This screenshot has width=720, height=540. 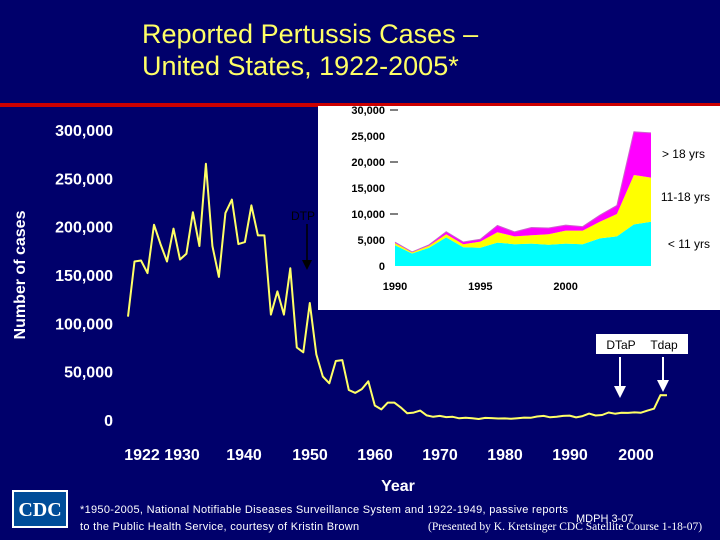 What do you see at coordinates (664, 345) in the screenshot?
I see `tdap-label: Tdap` at bounding box center [664, 345].